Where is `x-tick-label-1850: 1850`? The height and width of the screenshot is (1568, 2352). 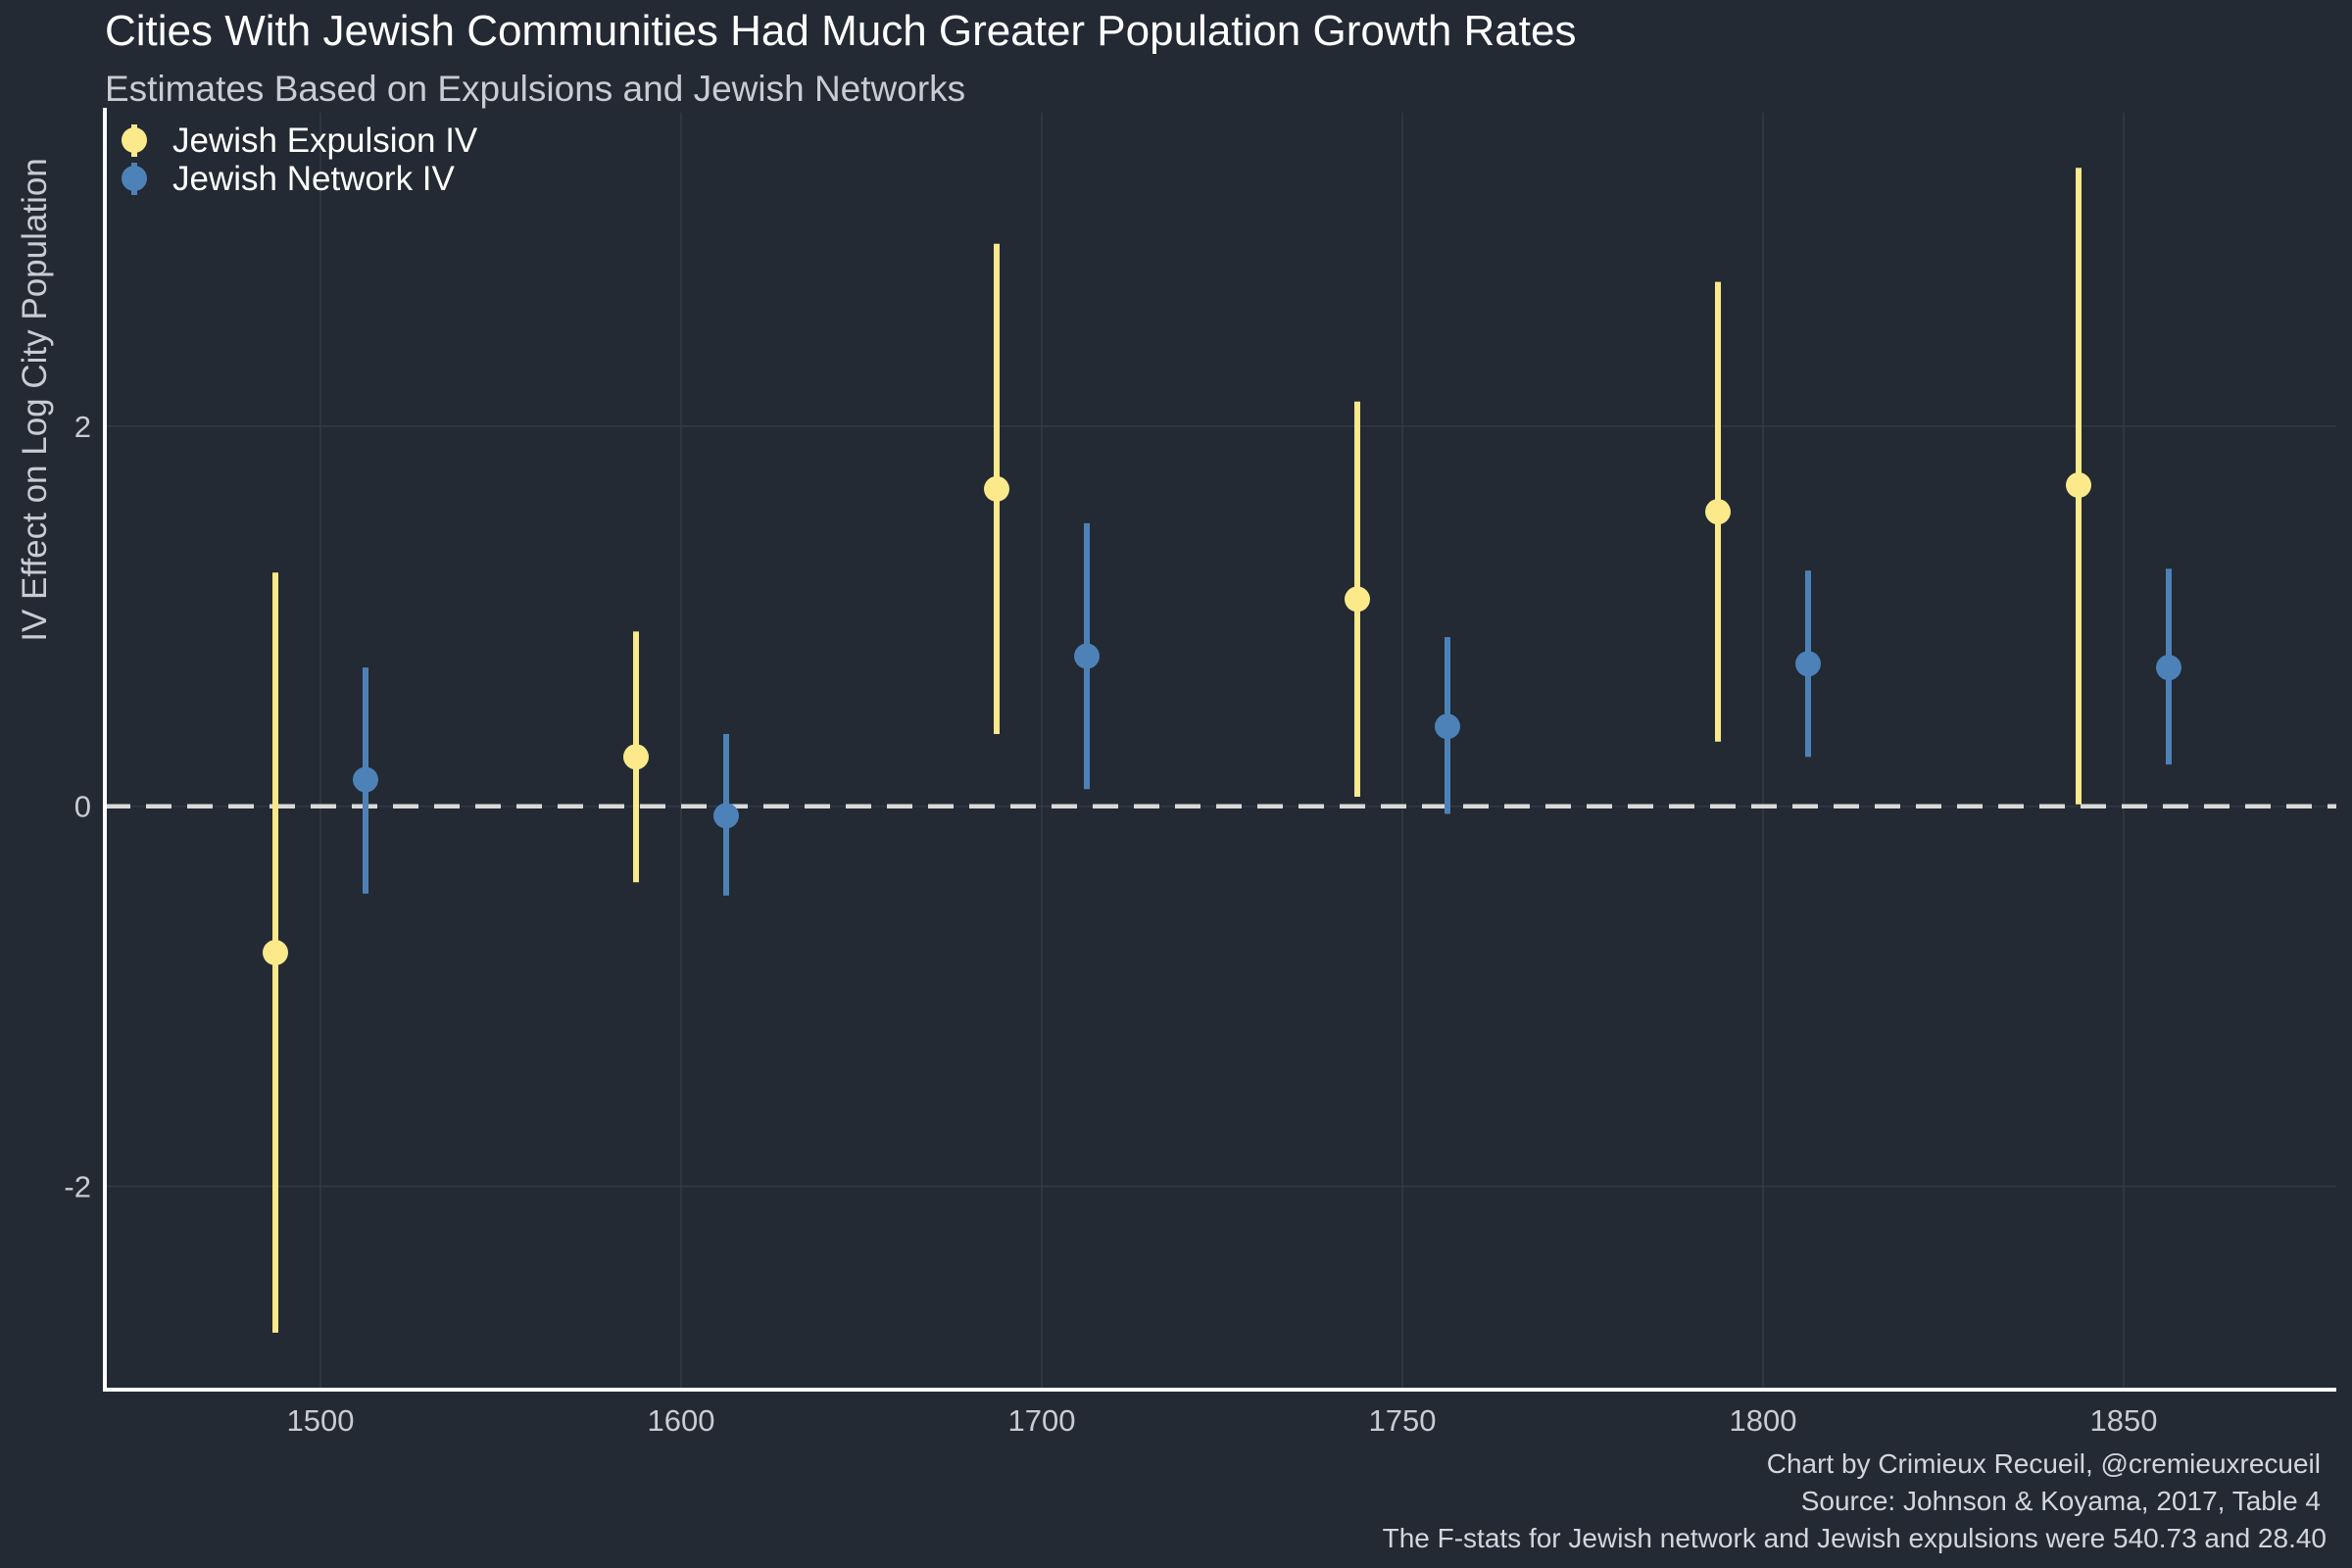 x-tick-label-1850: 1850 is located at coordinates (2124, 1420).